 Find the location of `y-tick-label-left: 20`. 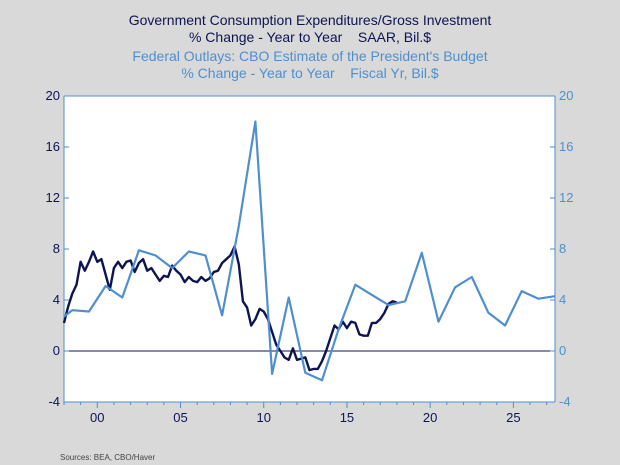

y-tick-label-left: 20 is located at coordinates (53, 95).